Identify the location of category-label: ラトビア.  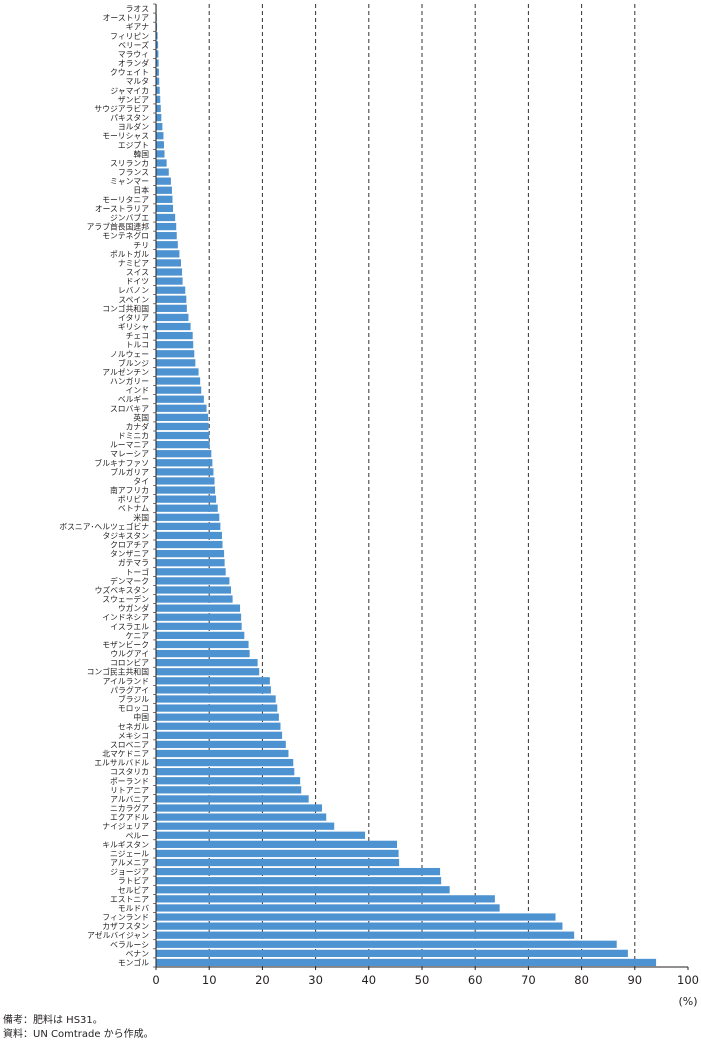
(133, 881).